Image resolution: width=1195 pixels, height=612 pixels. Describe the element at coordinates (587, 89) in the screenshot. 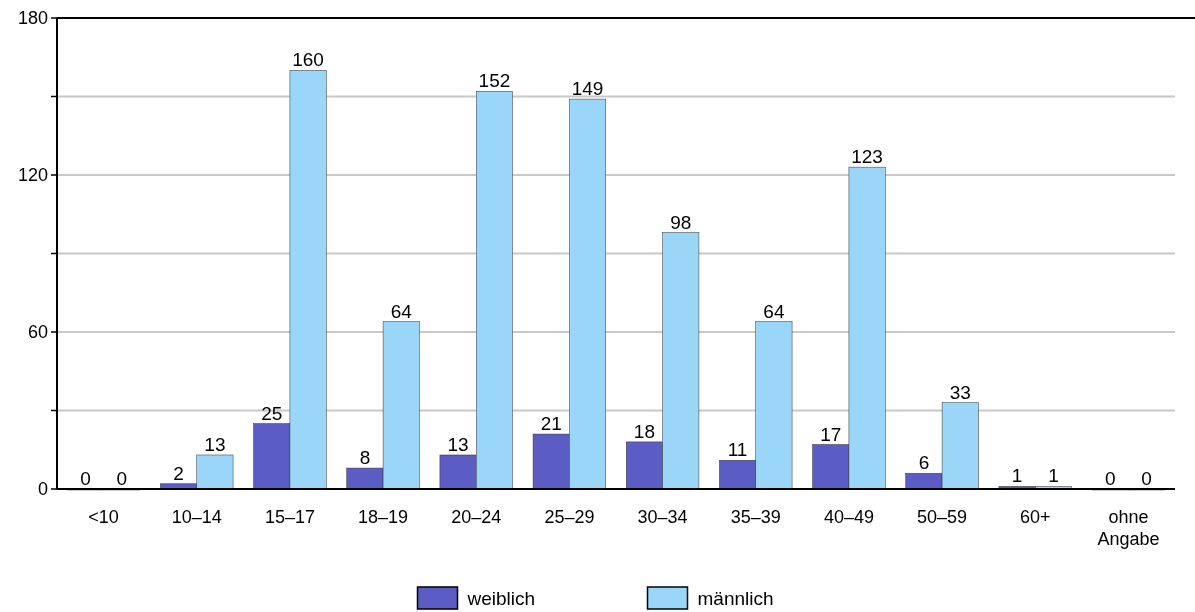

I see `data-label: 149` at that location.